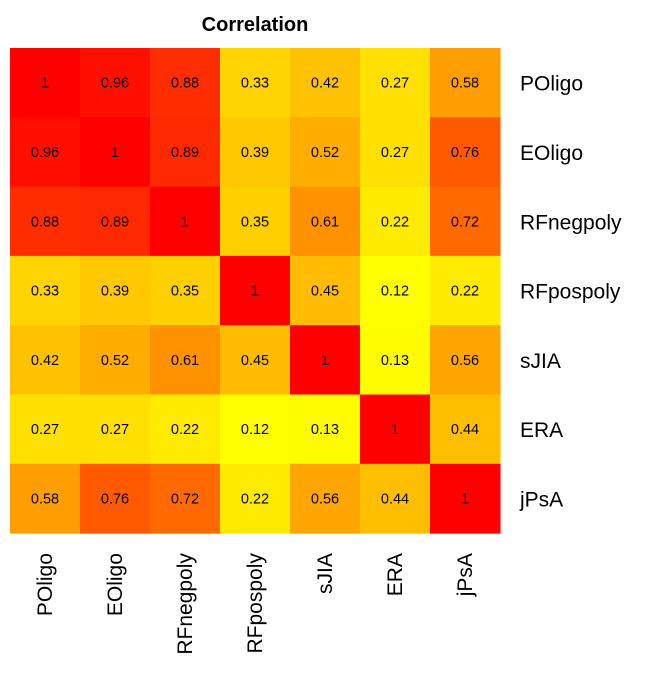  Describe the element at coordinates (185, 290) in the screenshot. I see `heatmap-cell-RFpospoly-RFnegpoly` at that location.